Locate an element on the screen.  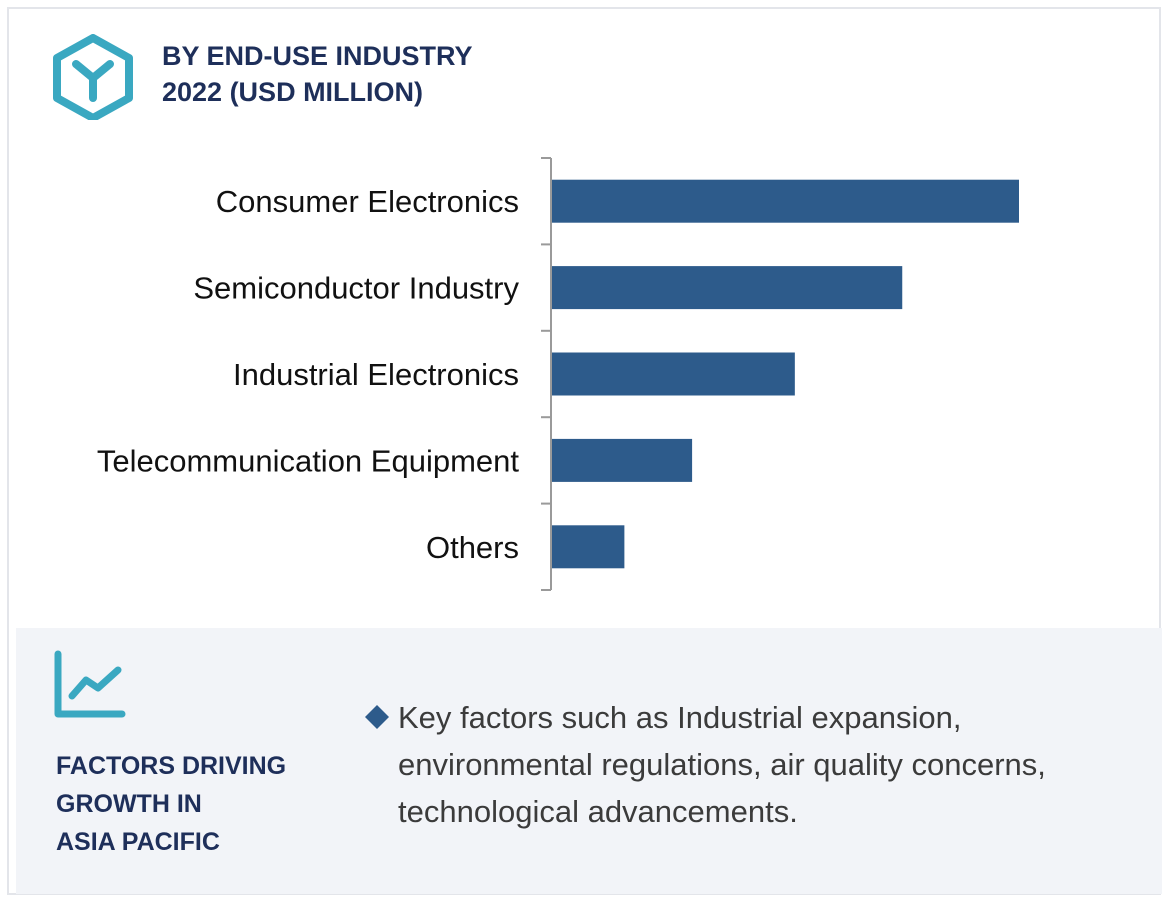
bar-others is located at coordinates (588, 547).